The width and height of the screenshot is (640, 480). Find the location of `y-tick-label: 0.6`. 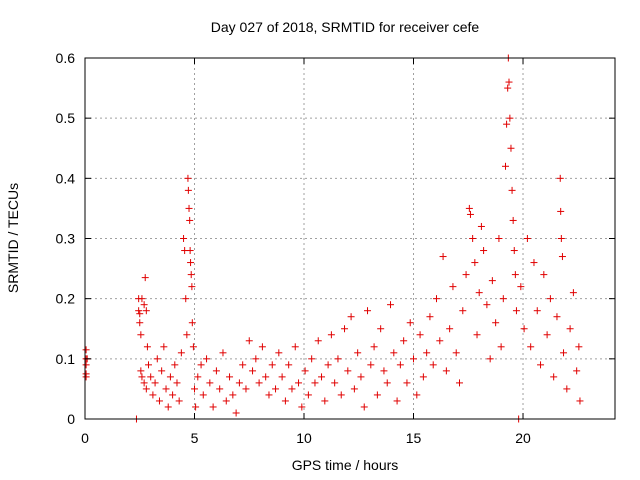

y-tick-label: 0.6 is located at coordinates (66, 58).